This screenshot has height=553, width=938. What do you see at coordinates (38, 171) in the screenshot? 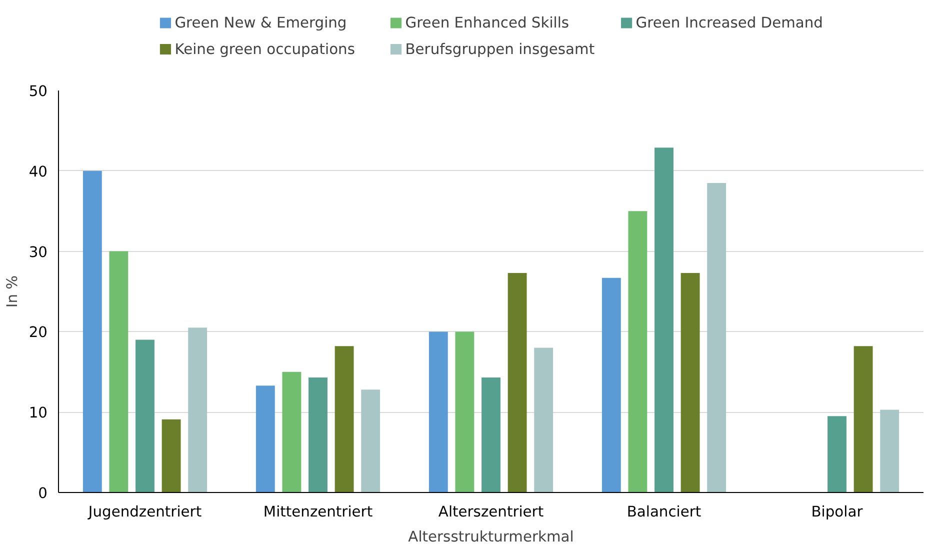
I see `y-tick-label: 40` at bounding box center [38, 171].